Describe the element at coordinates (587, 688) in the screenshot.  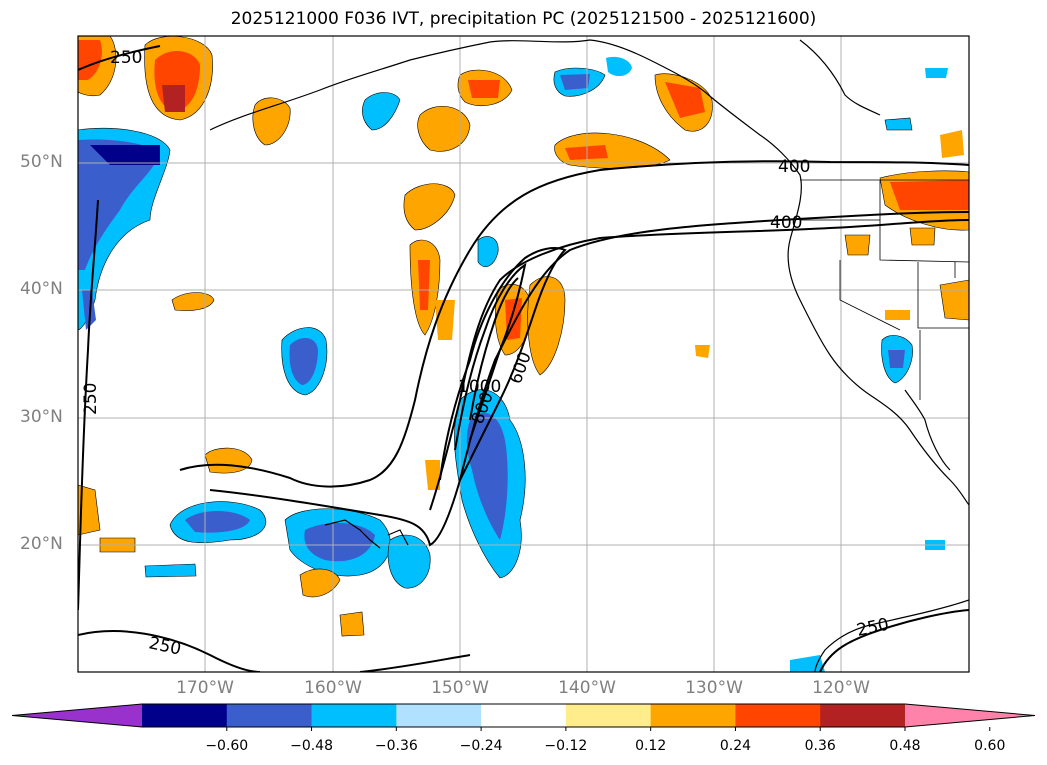
I see `lon-label-140w: 140°W` at that location.